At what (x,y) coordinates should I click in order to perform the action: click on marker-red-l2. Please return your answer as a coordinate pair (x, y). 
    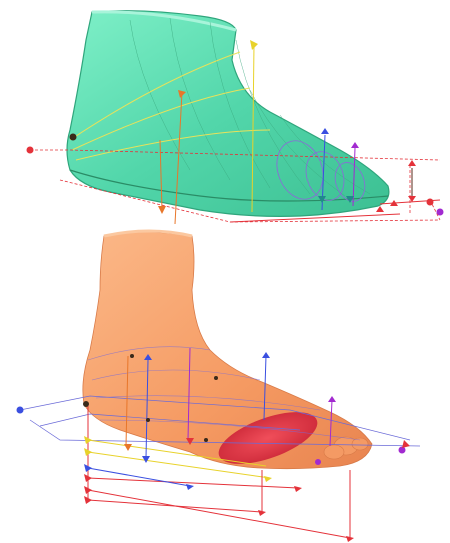
    Looking at the image, I should click on (88, 490).